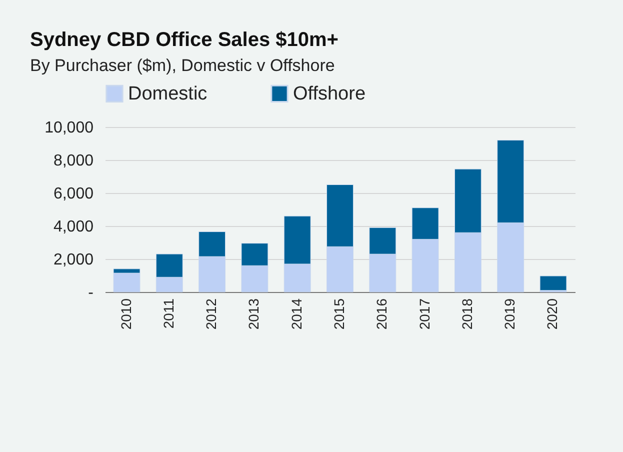  Describe the element at coordinates (73, 161) in the screenshot. I see `y-tick-label: 8,000` at that location.